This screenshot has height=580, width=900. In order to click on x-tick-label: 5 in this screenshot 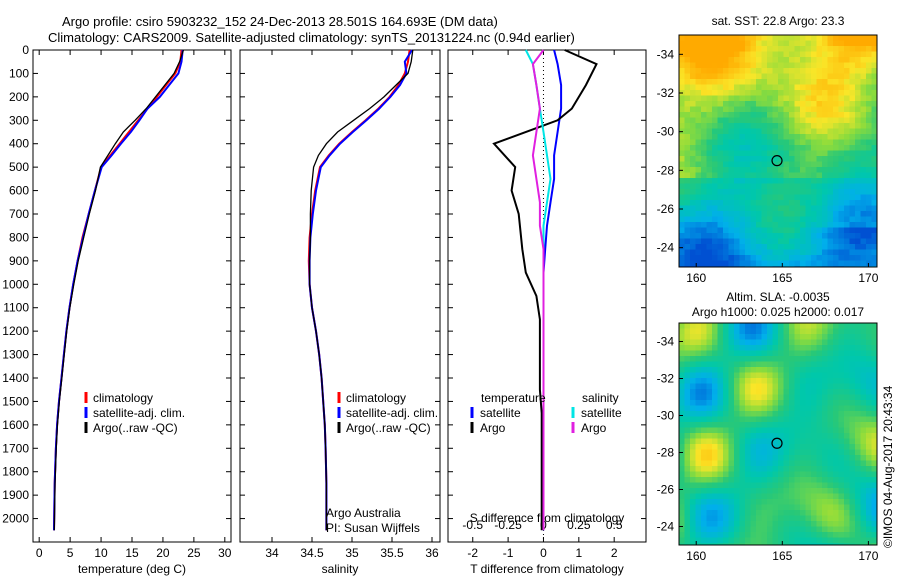, I will do `click(70, 553)`.